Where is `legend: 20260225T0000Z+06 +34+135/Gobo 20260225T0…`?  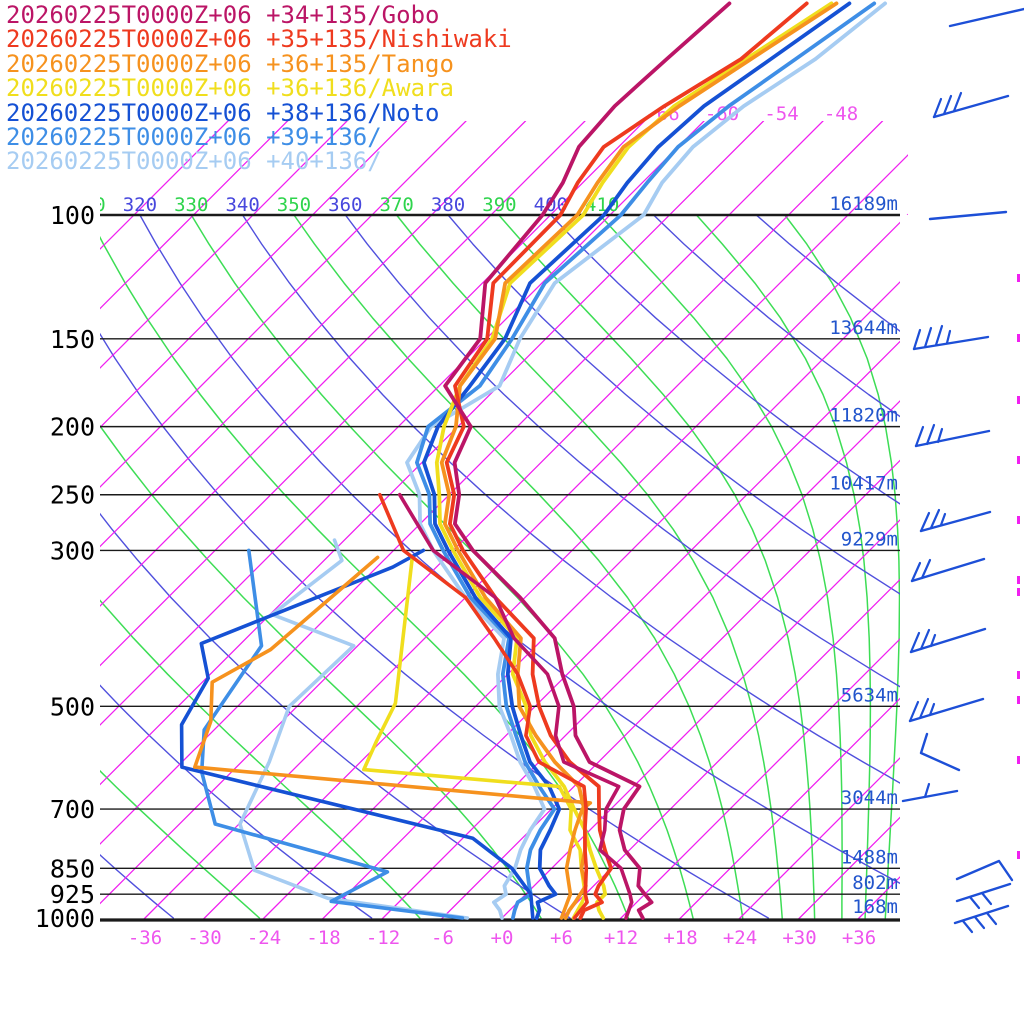 legend: 20260225T0000Z+06 +34+135/Gobo 20260225T0… is located at coordinates (259, 88).